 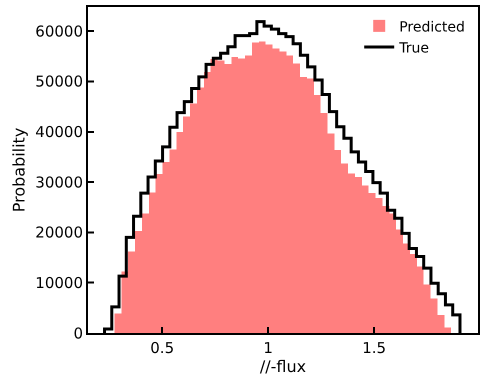 What do you see at coordinates (59, 283) in the screenshot?
I see `y-tick-label: 10000` at bounding box center [59, 283].